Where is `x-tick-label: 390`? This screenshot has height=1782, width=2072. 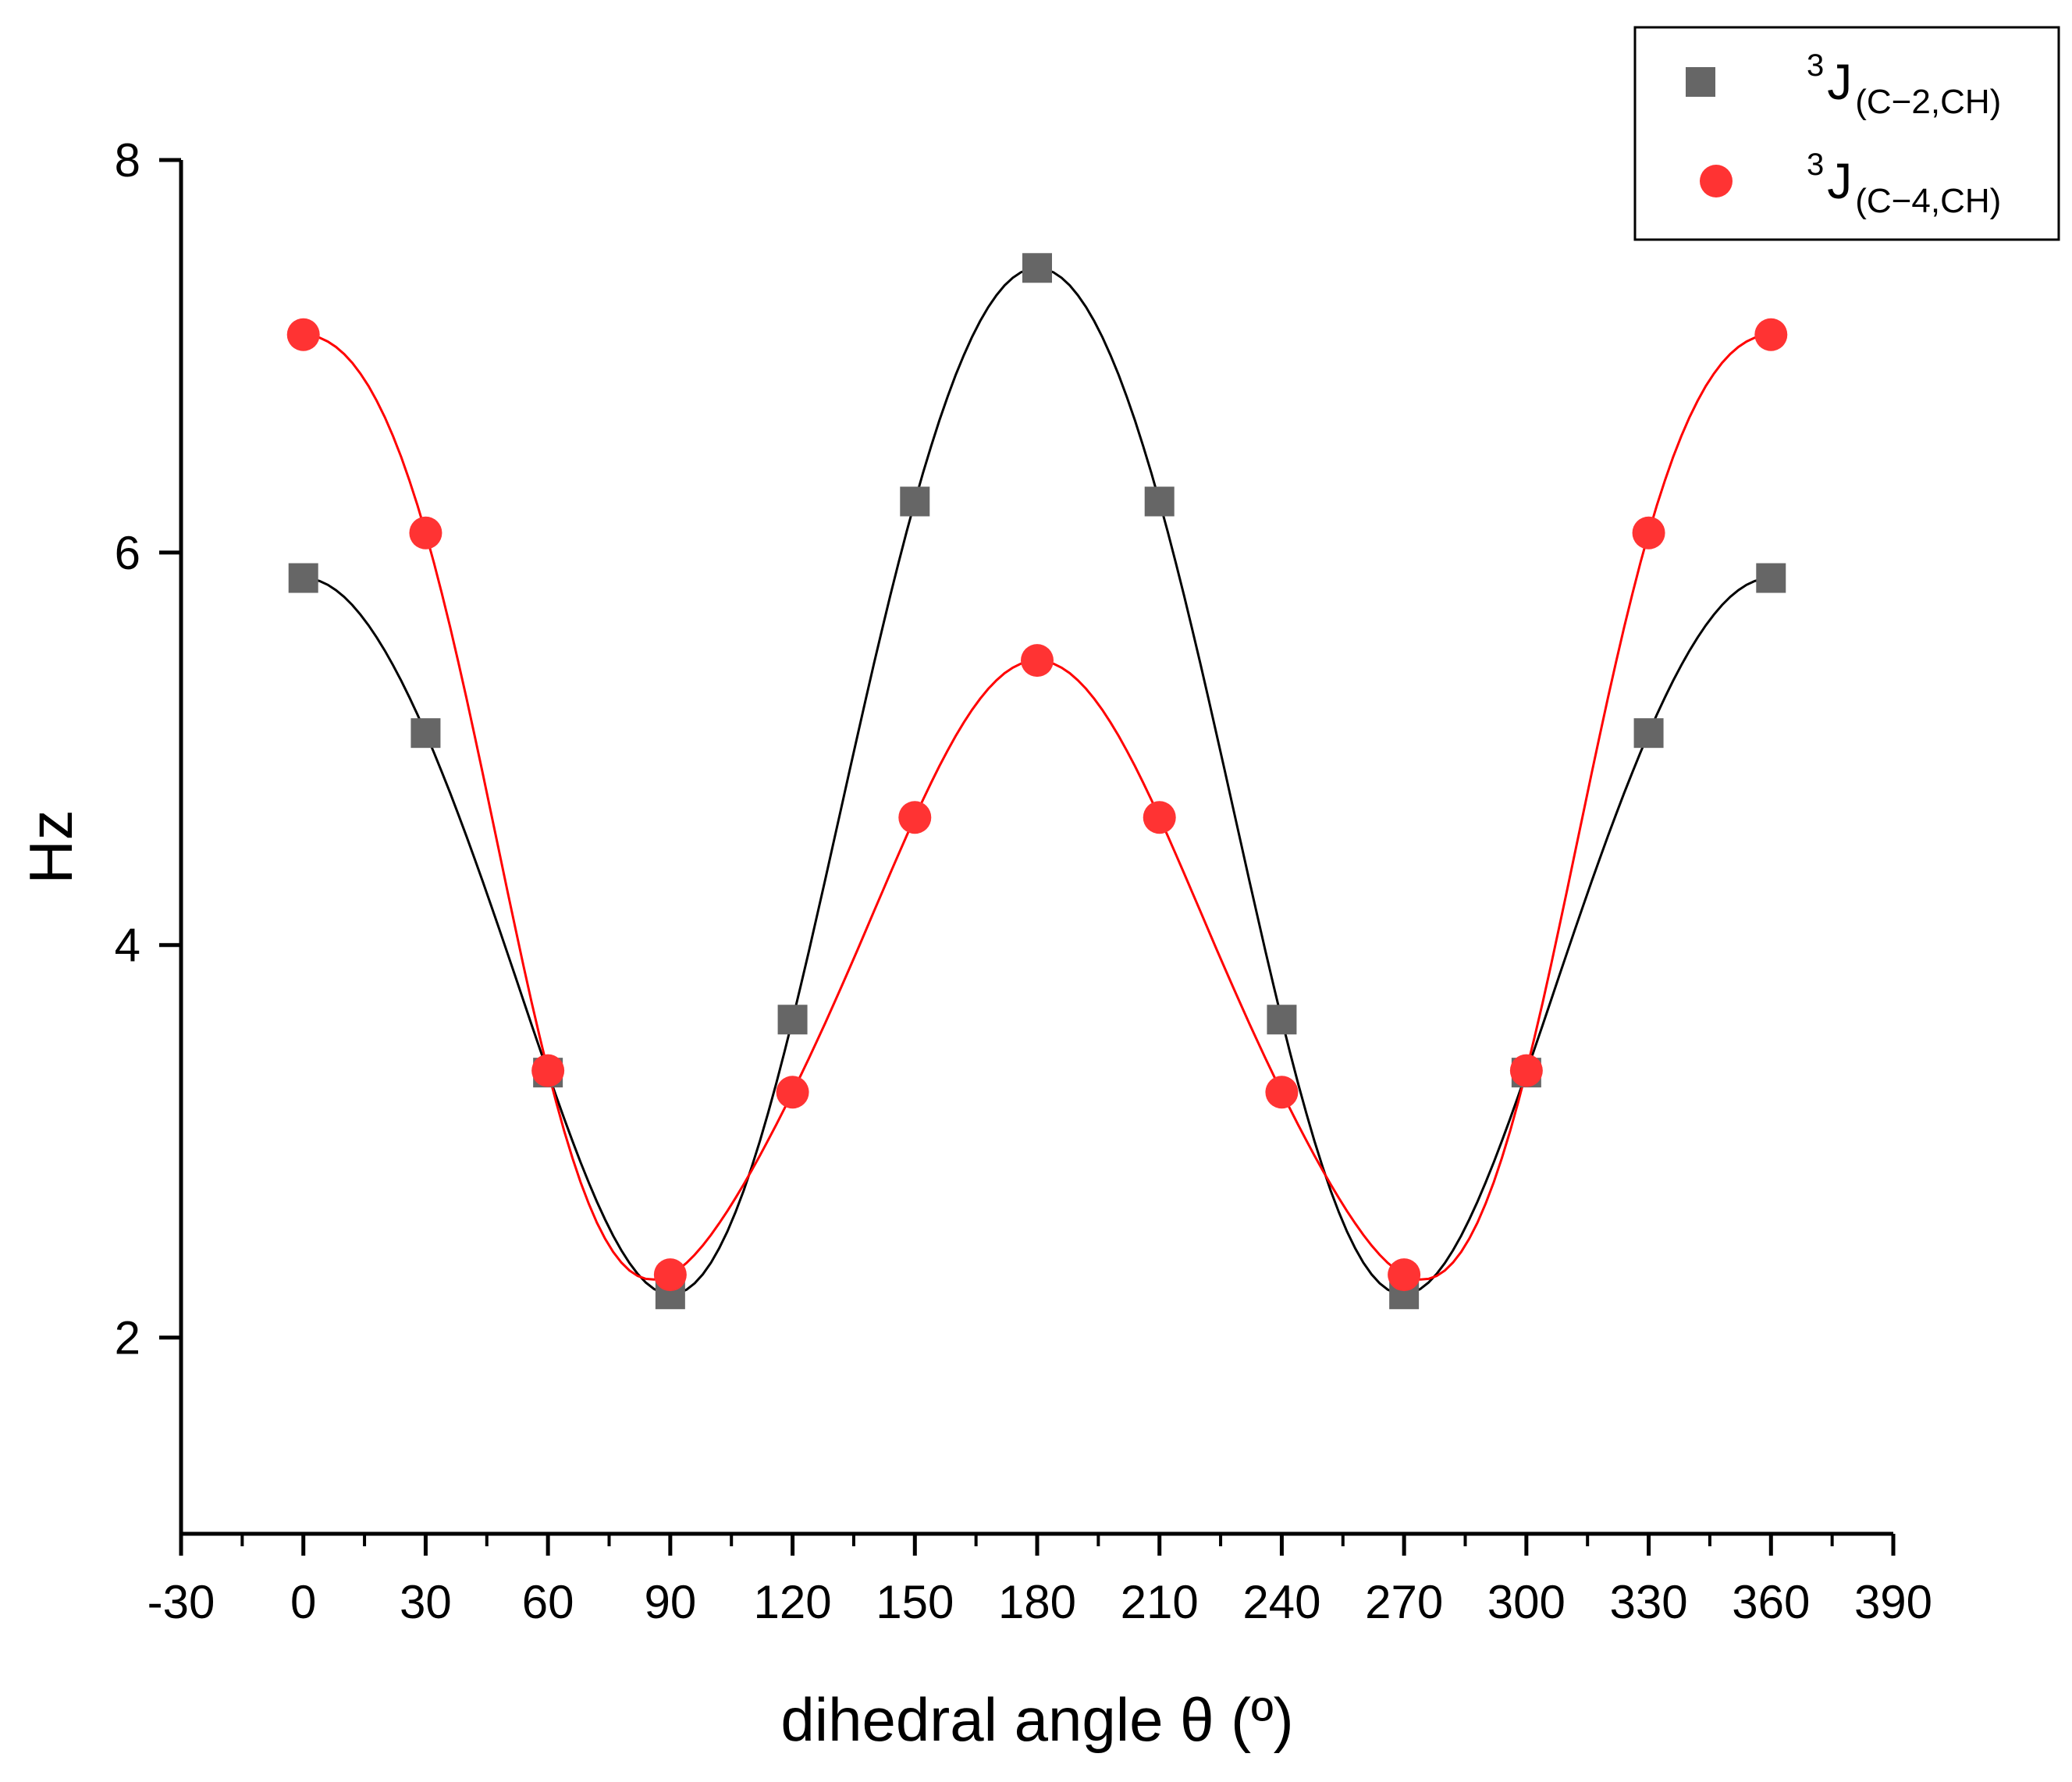 x-tick-label: 390 is located at coordinates (1893, 1602).